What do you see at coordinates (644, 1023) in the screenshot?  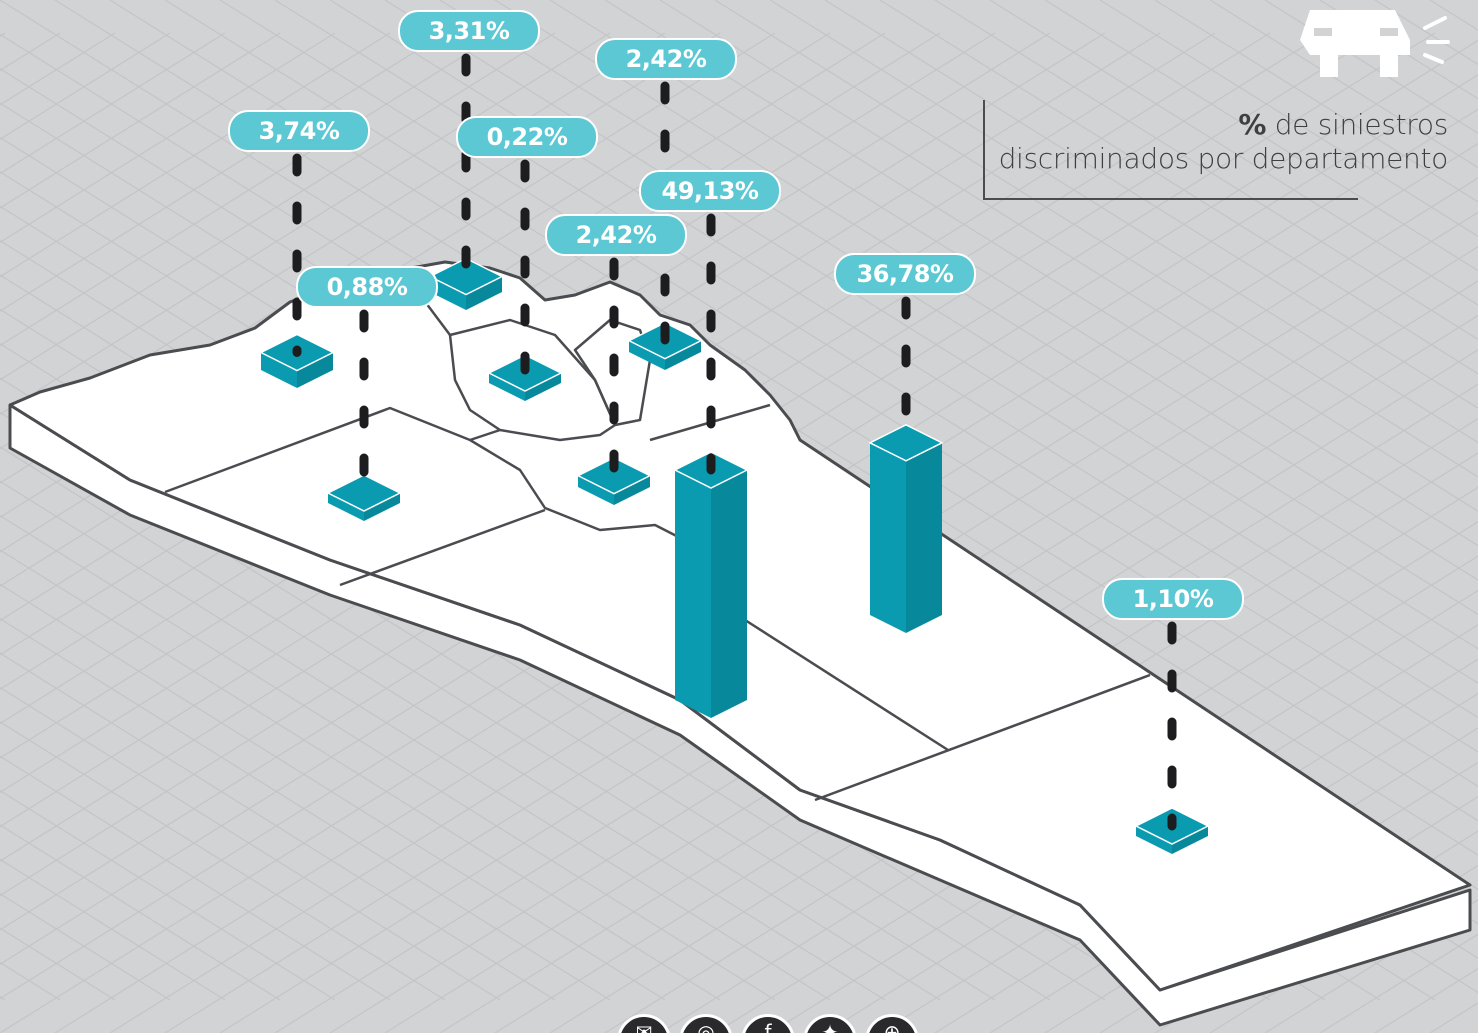 I see `chat-icon: ✉` at bounding box center [644, 1023].